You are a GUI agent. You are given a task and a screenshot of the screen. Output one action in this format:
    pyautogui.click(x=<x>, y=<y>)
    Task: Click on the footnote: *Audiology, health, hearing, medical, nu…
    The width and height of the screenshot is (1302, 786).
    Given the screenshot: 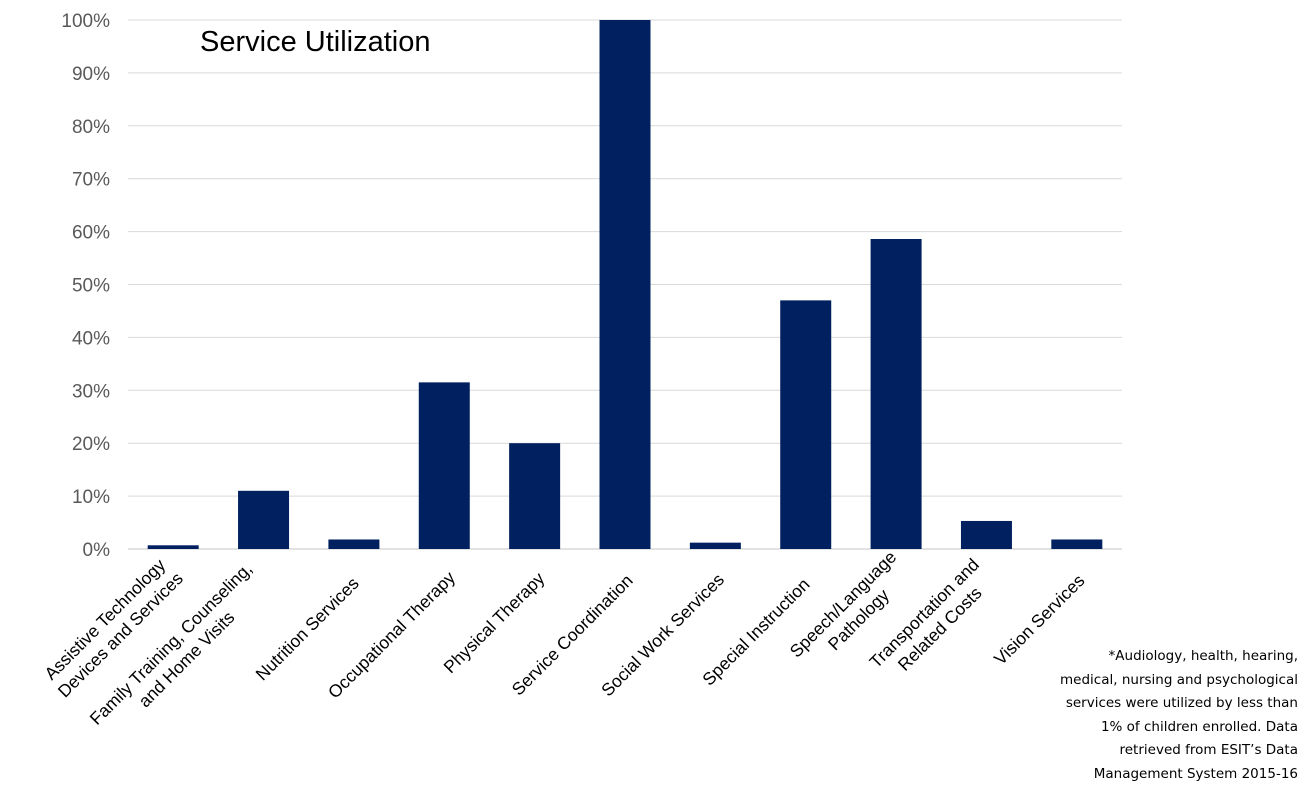 What is the action you would take?
    pyautogui.click(x=1148, y=715)
    